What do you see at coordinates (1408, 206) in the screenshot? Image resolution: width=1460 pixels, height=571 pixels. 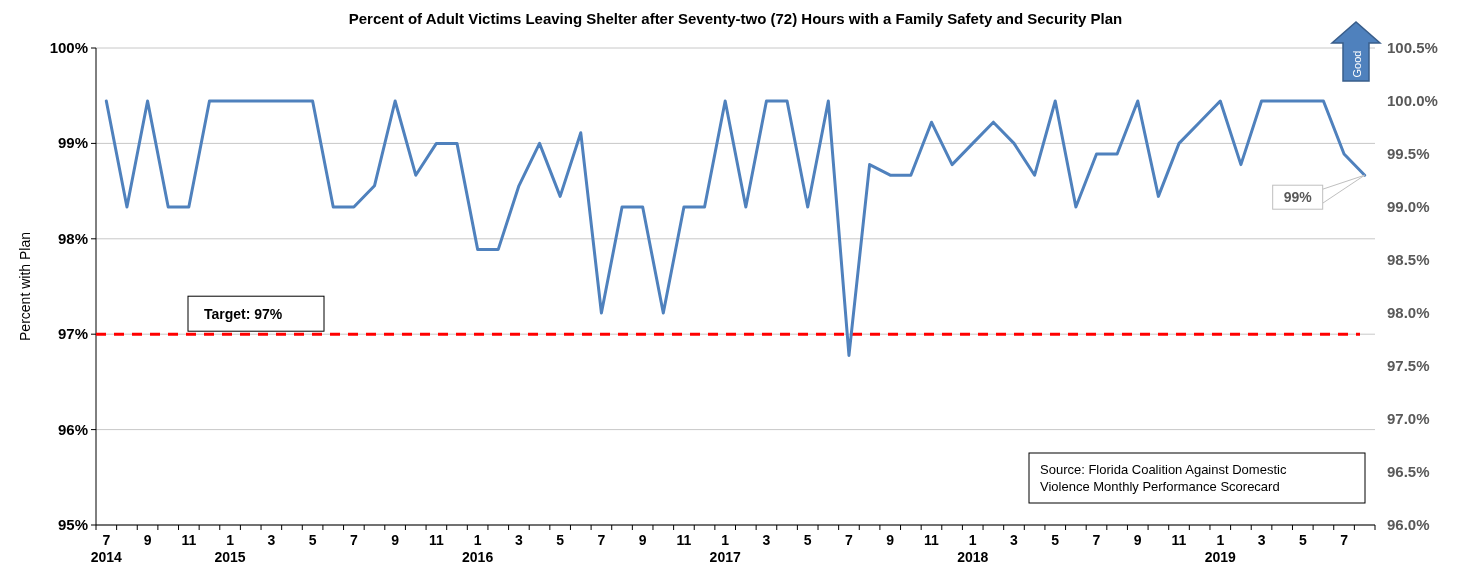 I see `y2-tick-label: 99.0%` at bounding box center [1408, 206].